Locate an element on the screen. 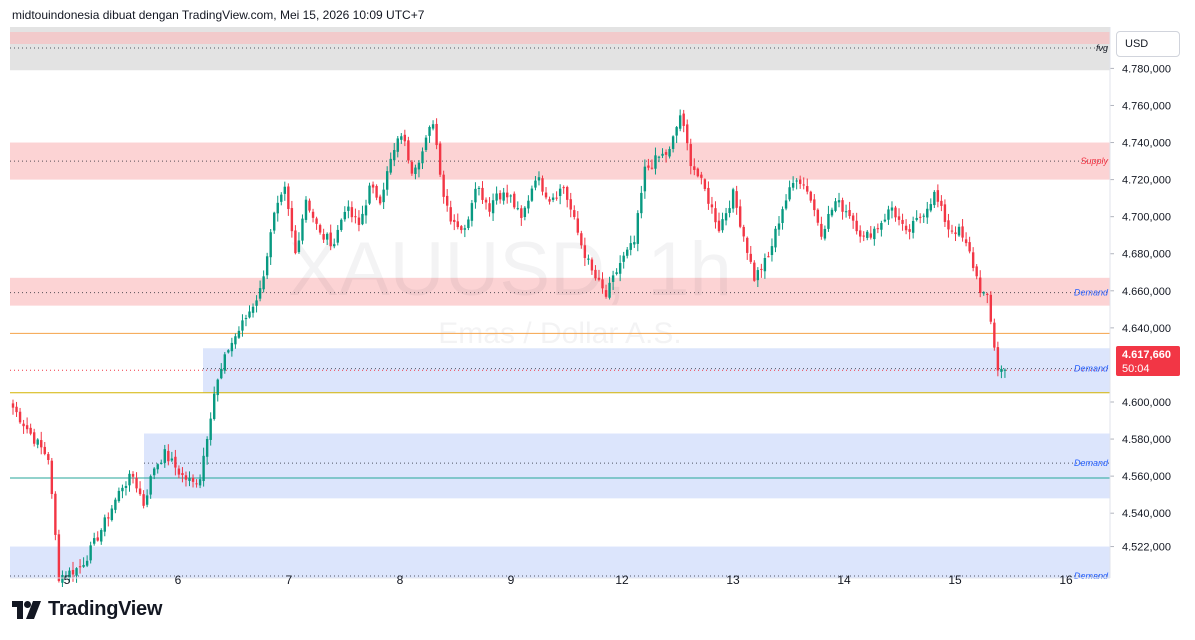  y-tick-label: 4.760,000 is located at coordinates (1146, 106).